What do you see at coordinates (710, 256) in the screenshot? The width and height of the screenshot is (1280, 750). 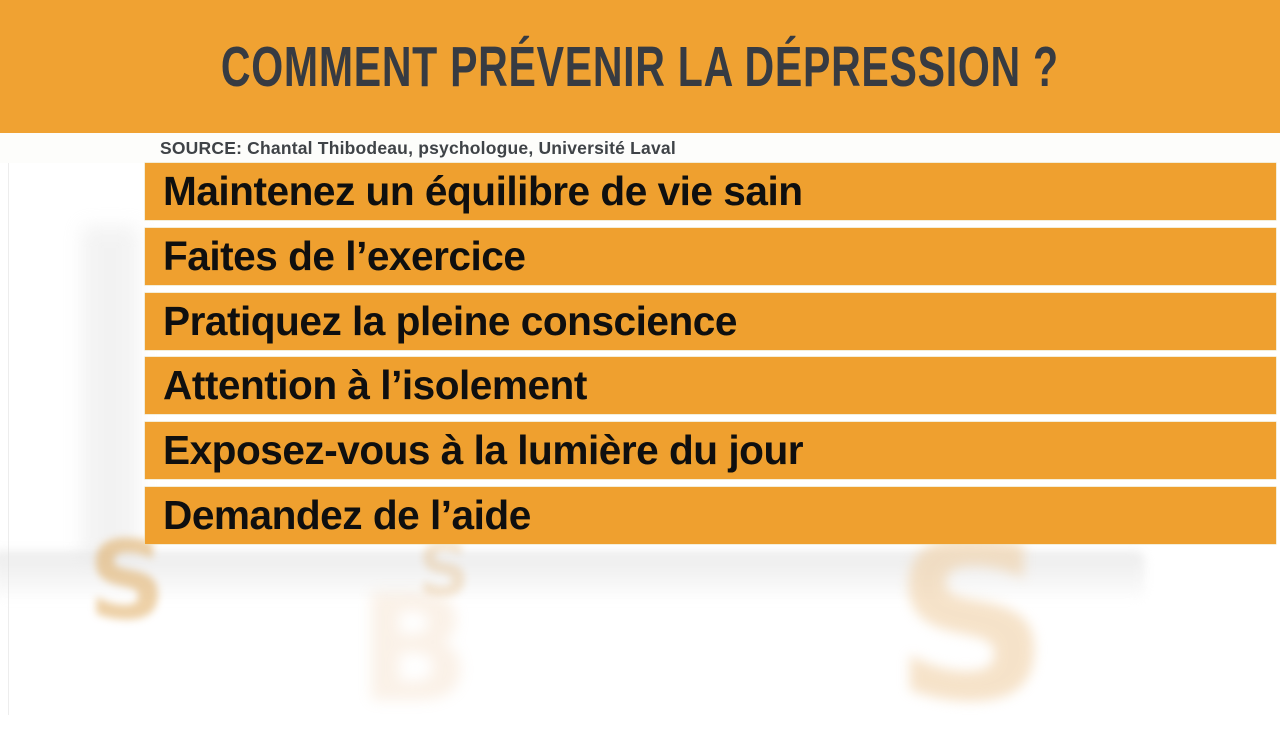 I see `tip-bar-2: Faites de l’exercice` at bounding box center [710, 256].